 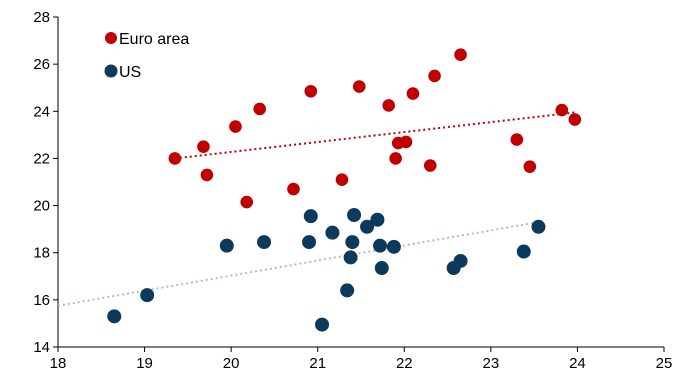 What do you see at coordinates (231, 363) in the screenshot?
I see `x-tick-label: 20` at bounding box center [231, 363].